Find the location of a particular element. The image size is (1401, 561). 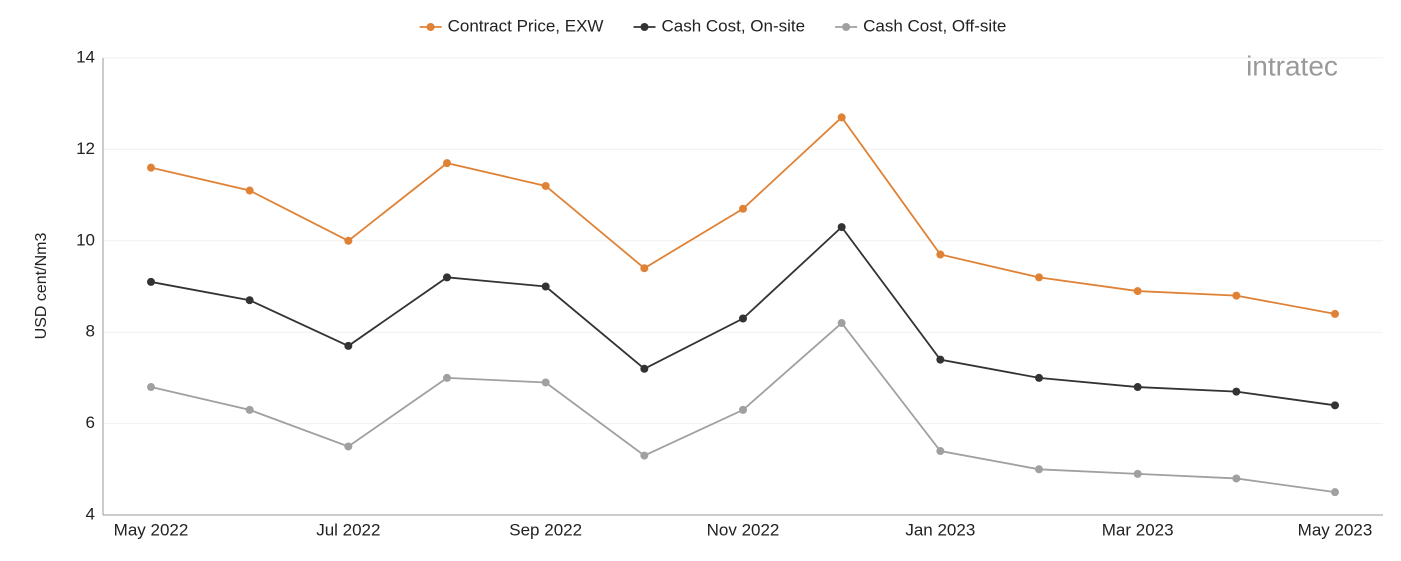

watermark: intratec is located at coordinates (1292, 65).